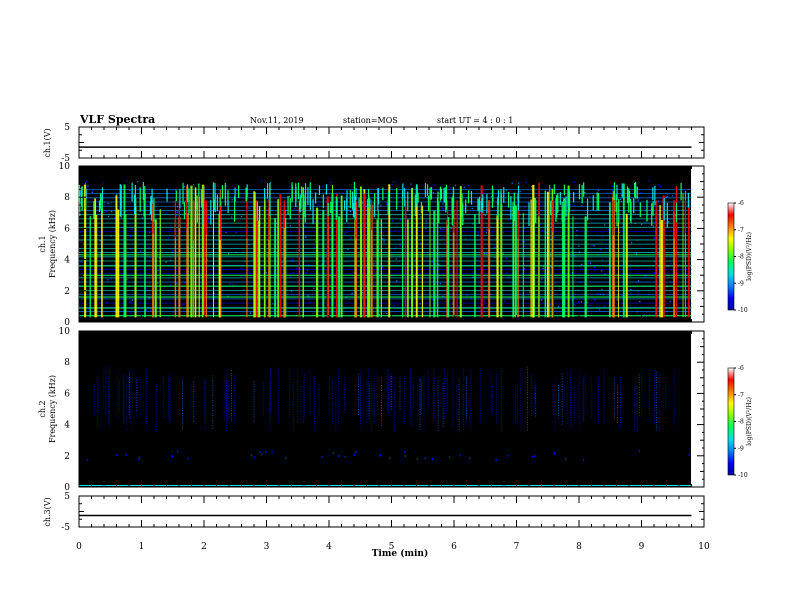 Image resolution: width=792 pixels, height=612 pixels. Describe the element at coordinates (67, 261) in the screenshot. I see `spec1-ytick-label: 4` at that location.